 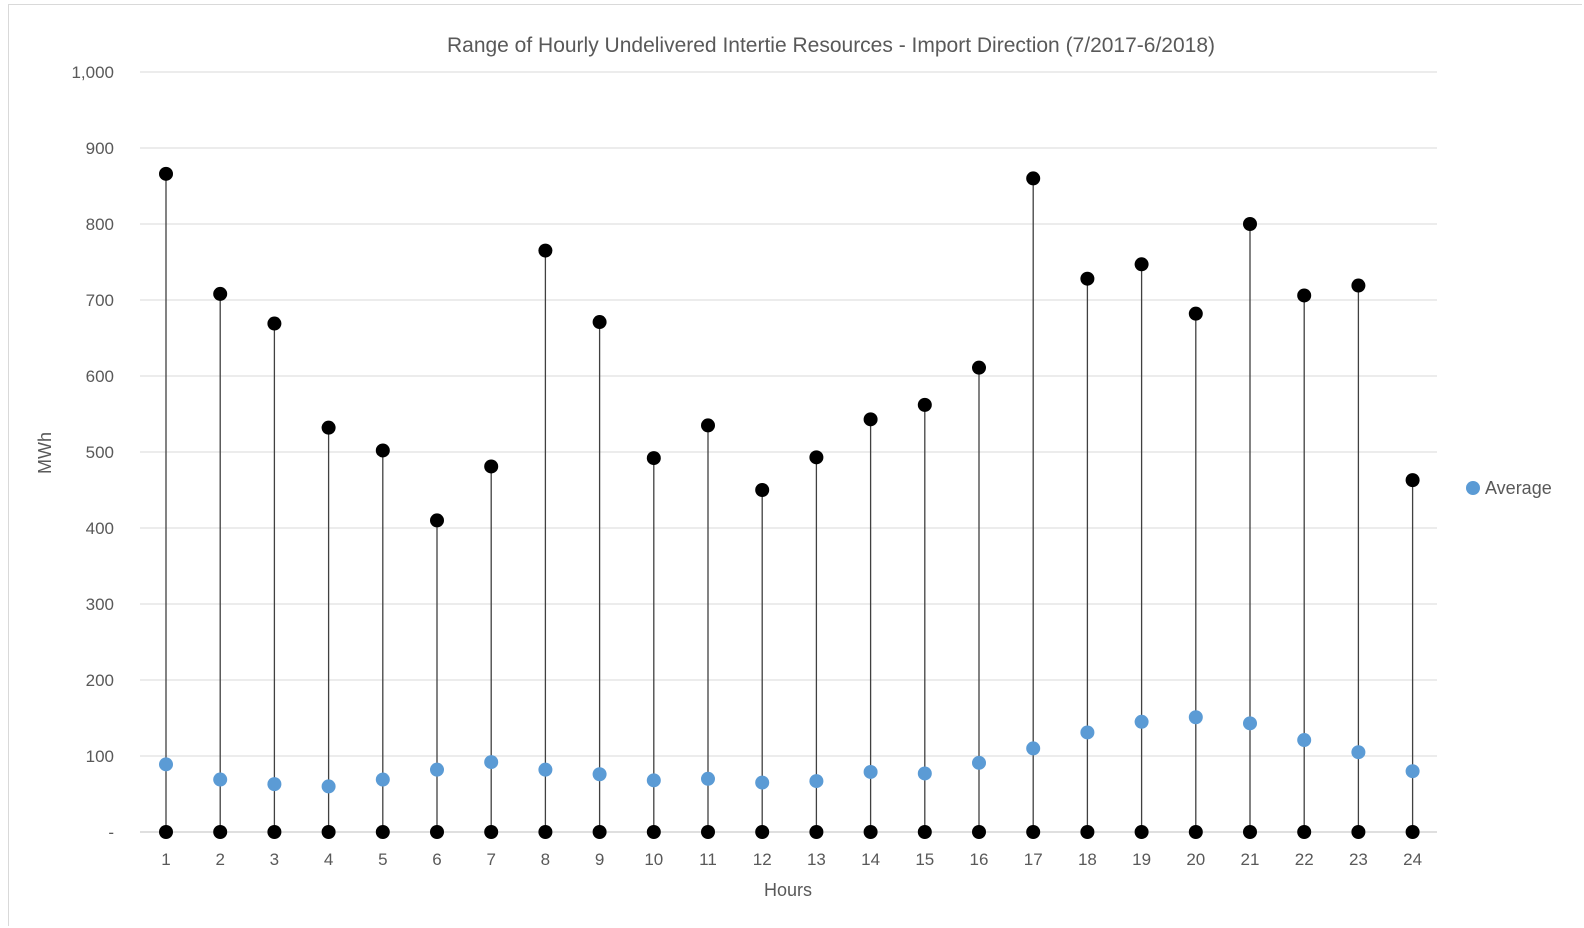 What do you see at coordinates (1473, 488) in the screenshot?
I see `legend-marker-average` at bounding box center [1473, 488].